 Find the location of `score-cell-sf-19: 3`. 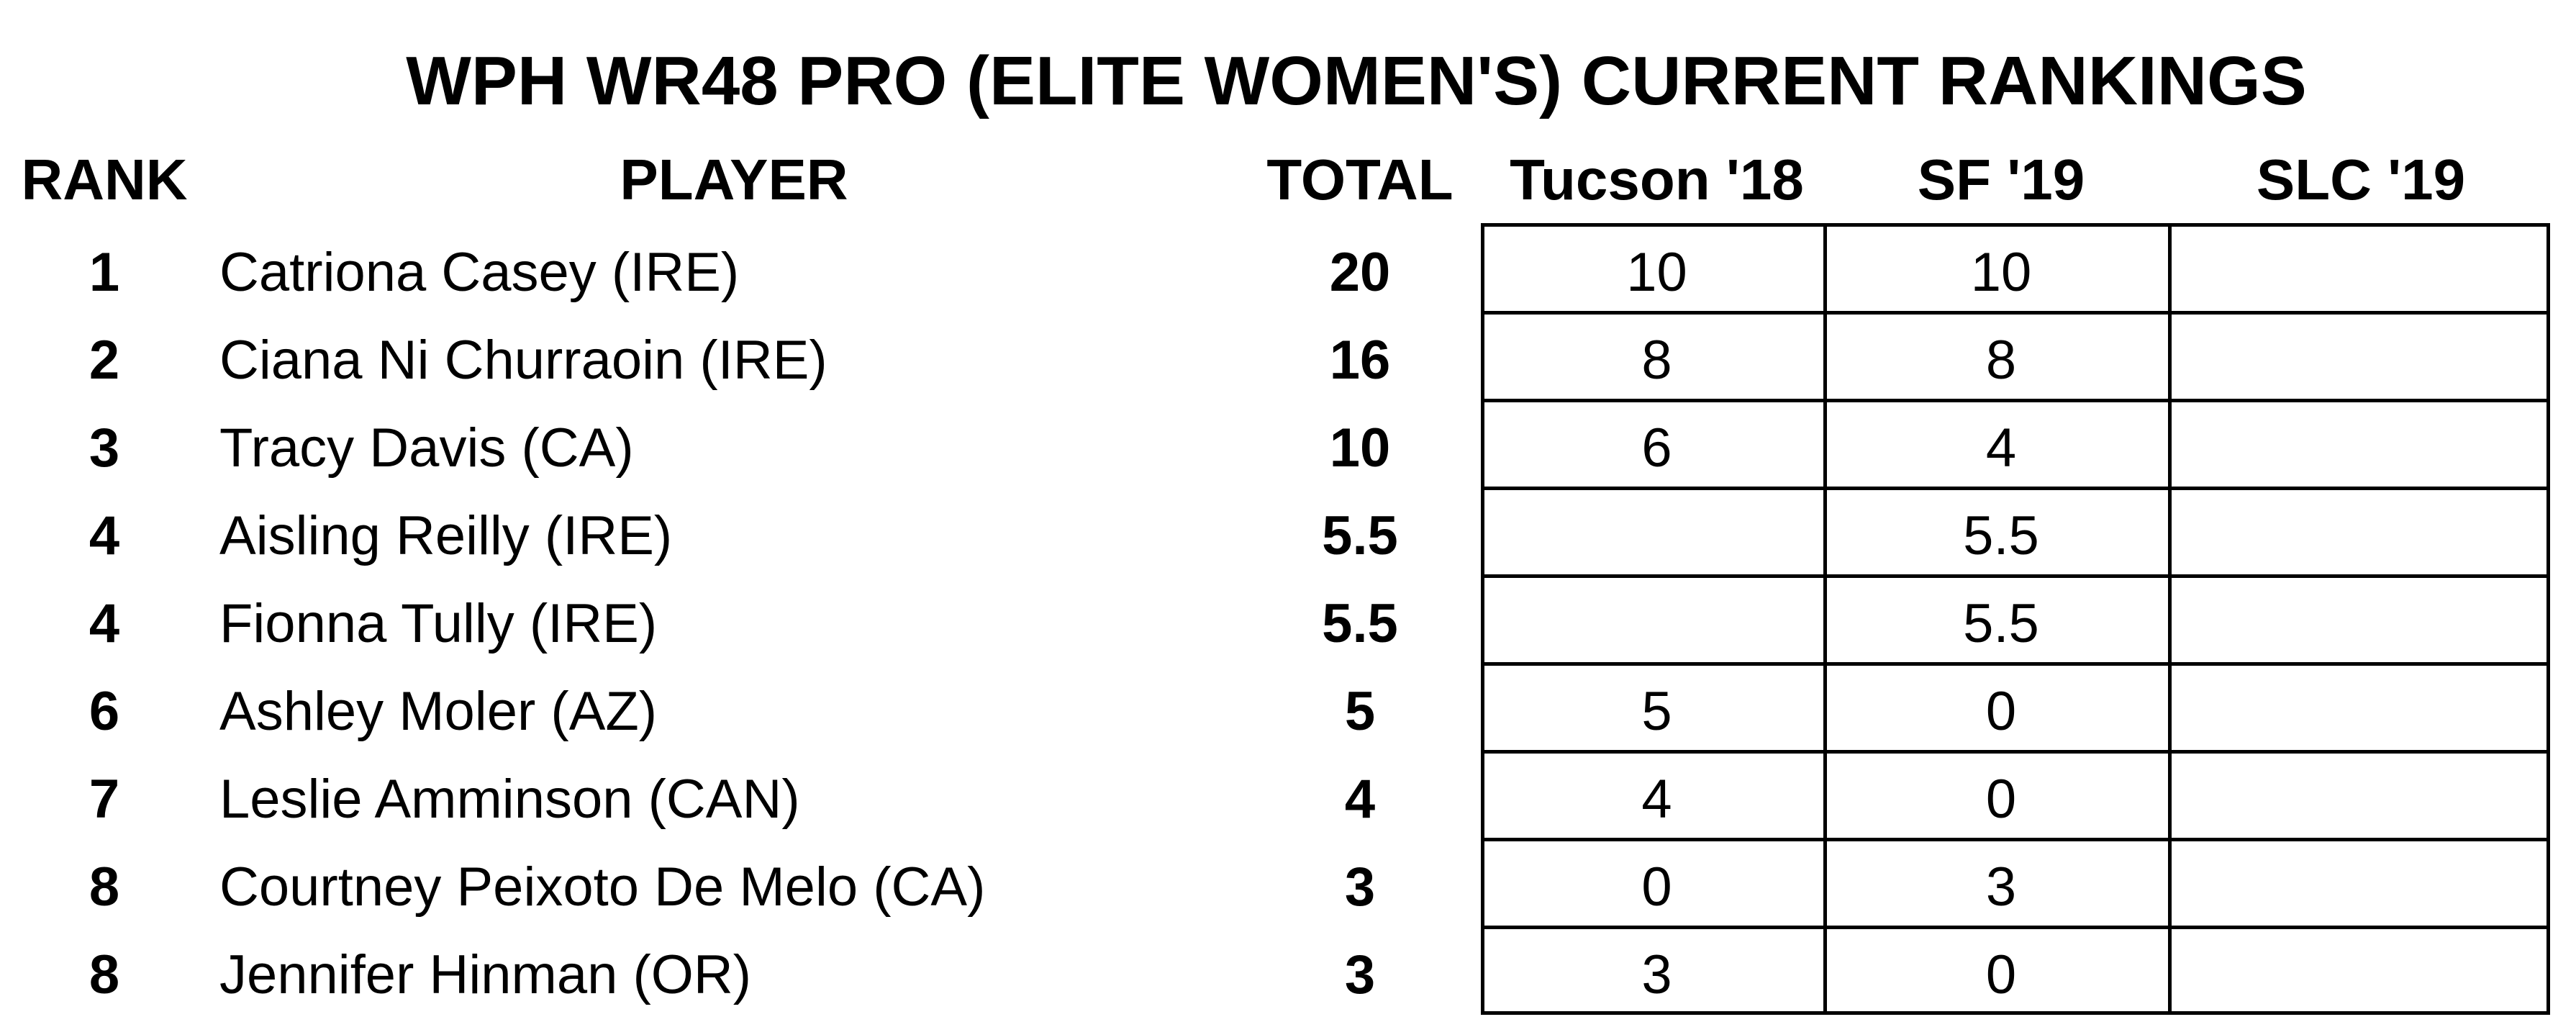

score-cell-sf-19: 3 is located at coordinates (2001, 887).